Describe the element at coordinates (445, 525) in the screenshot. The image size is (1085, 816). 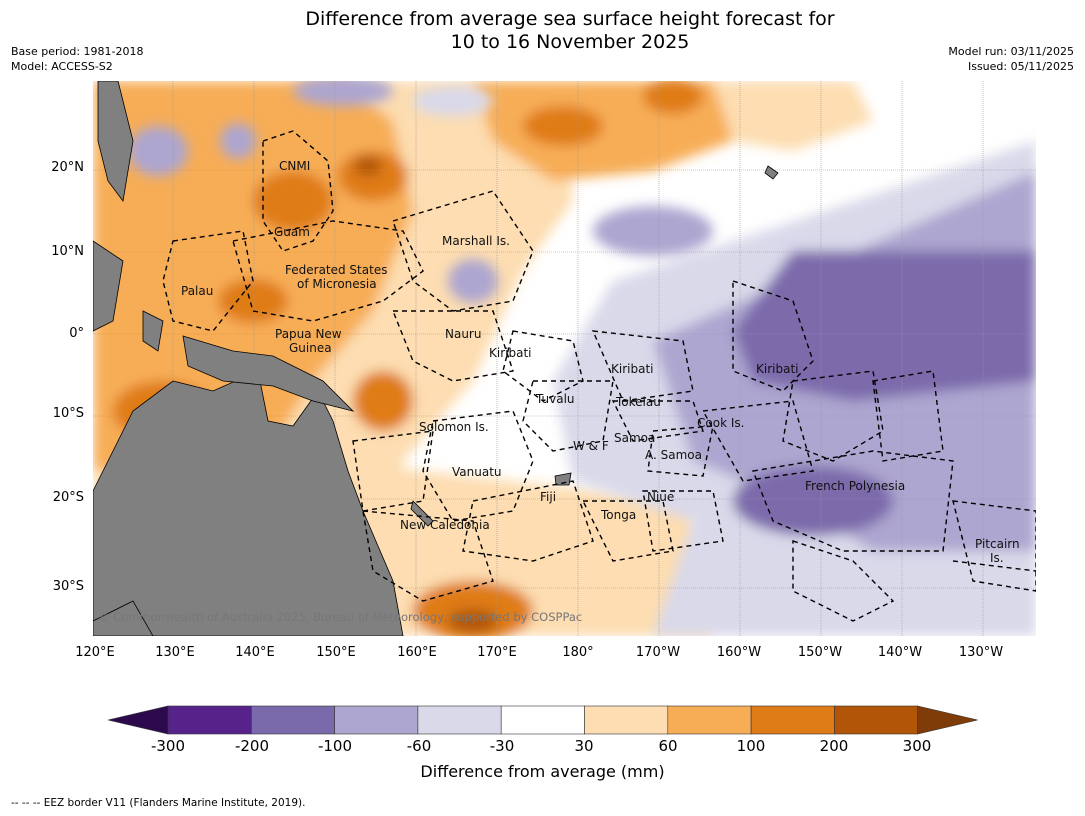
I see `place-new-caledonia: New Caledonia` at that location.